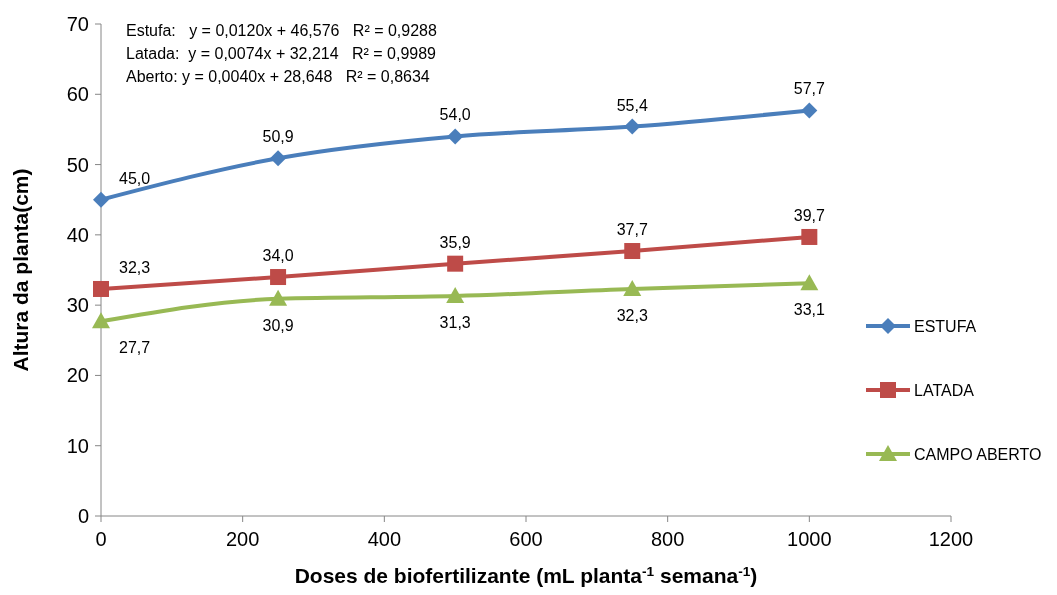 Image resolution: width=1057 pixels, height=595 pixels. I want to click on y-tick-label: 60, so click(77, 94).